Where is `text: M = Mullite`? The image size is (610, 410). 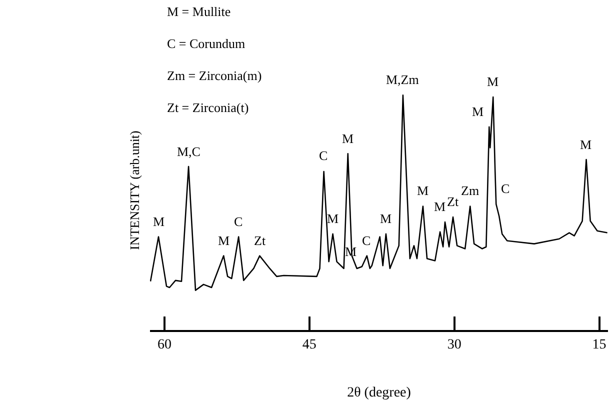 text: M = Mullite is located at coordinates (199, 11).